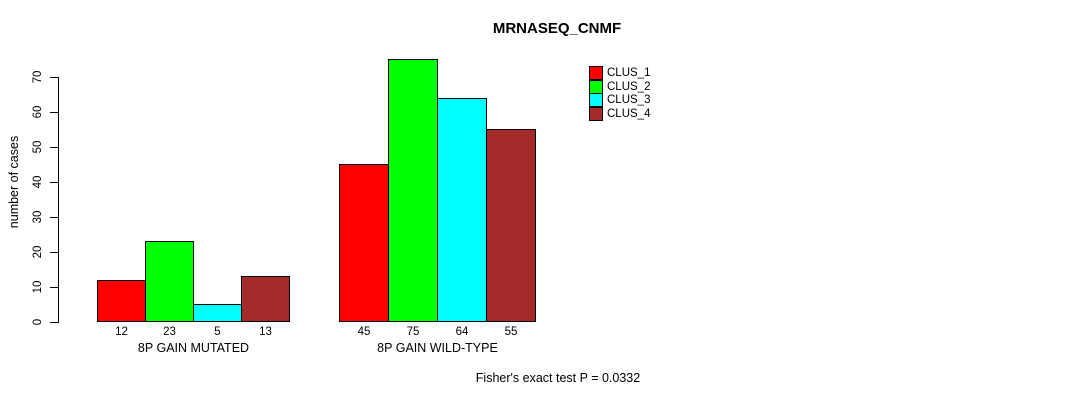 The image size is (1090, 400). Describe the element at coordinates (558, 378) in the screenshot. I see `annotation-text: Fisher's exact test P = 0.0332` at that location.